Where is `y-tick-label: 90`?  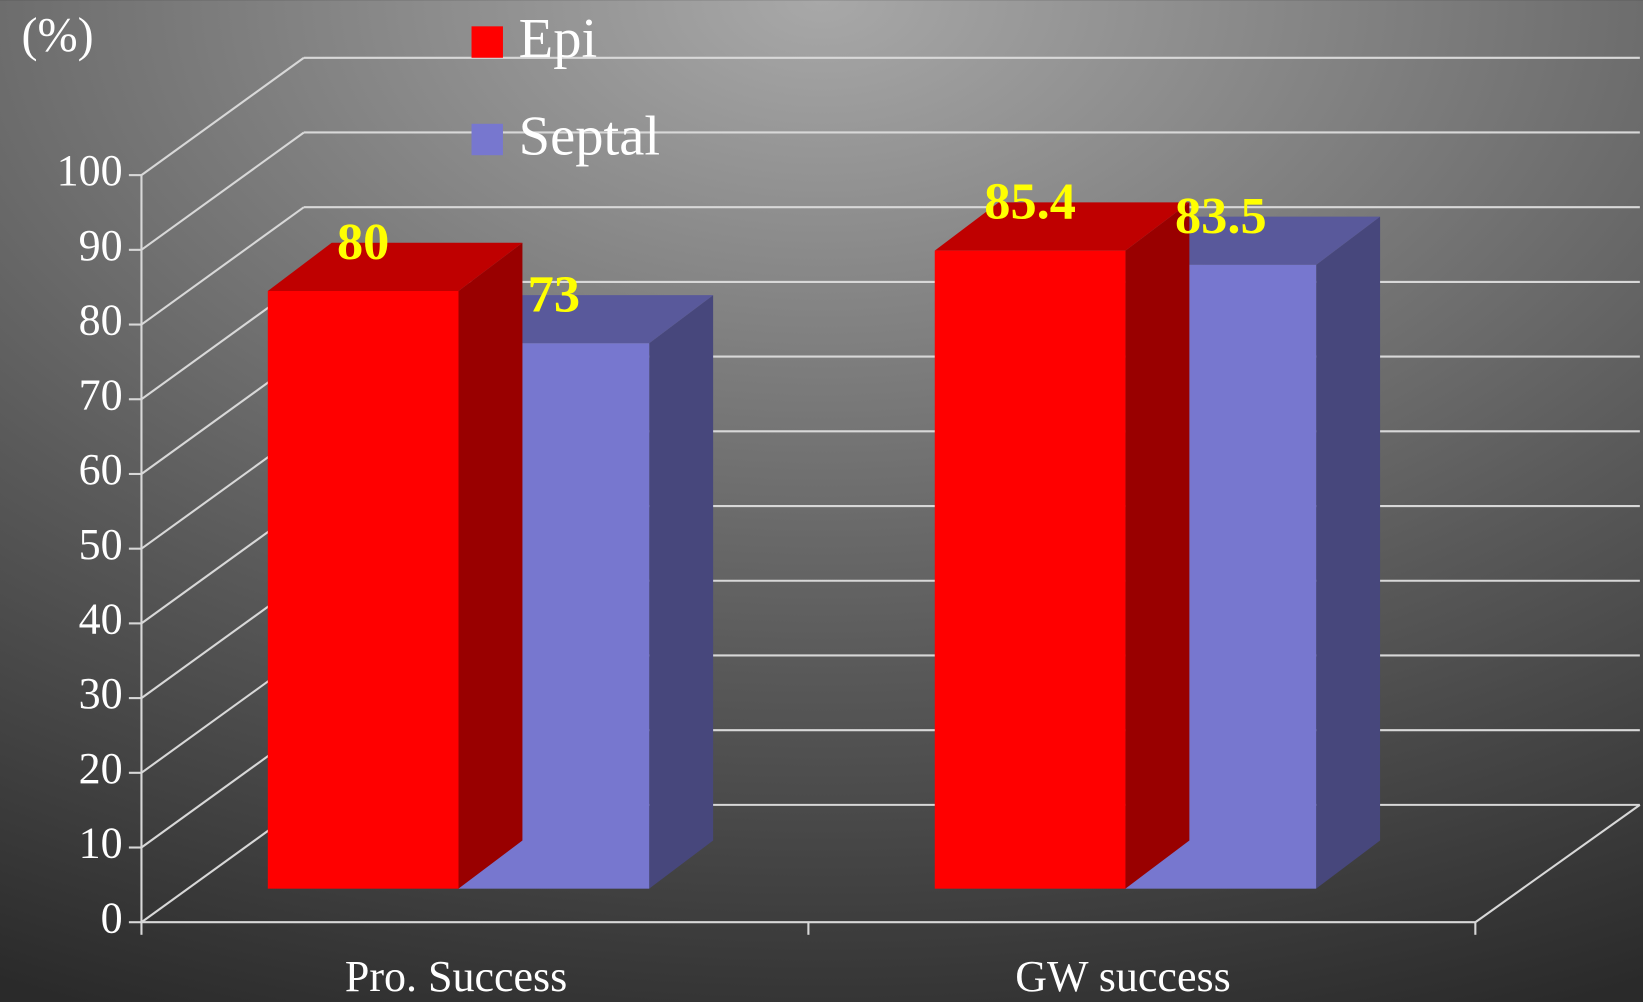 y-tick-label: 90 is located at coordinates (101, 245).